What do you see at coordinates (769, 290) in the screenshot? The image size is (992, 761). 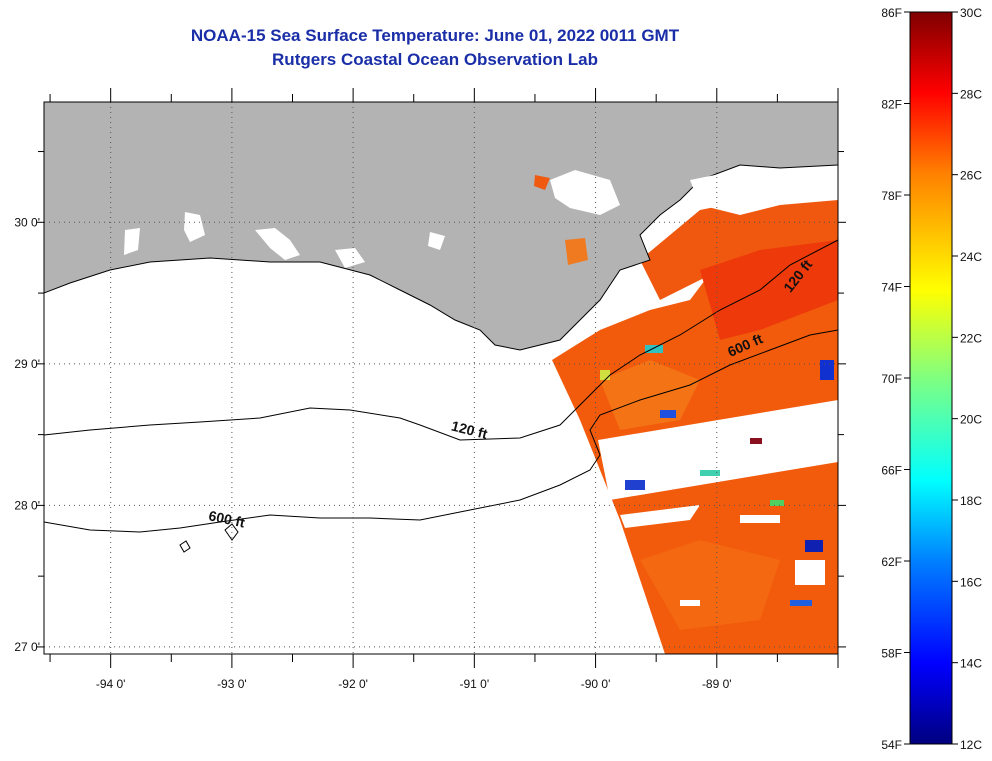 I see `sst-patch-red` at bounding box center [769, 290].